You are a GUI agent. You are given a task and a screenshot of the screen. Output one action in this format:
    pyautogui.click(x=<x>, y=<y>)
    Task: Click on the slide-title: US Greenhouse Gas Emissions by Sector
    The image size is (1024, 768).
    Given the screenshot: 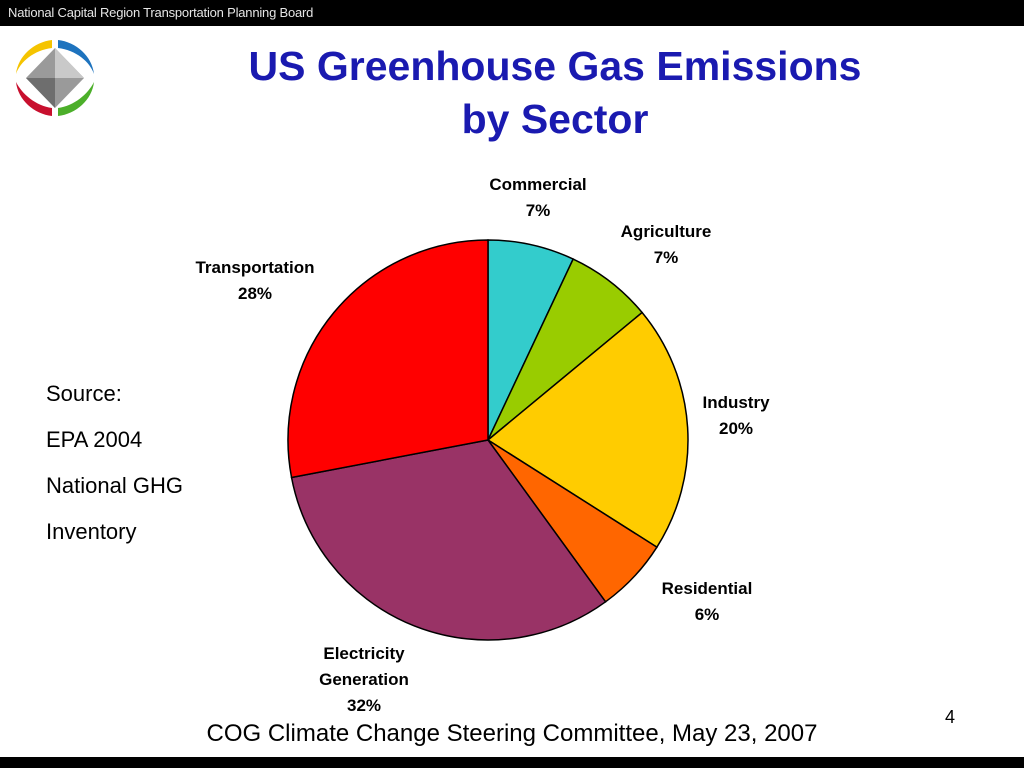 What is the action you would take?
    pyautogui.click(x=555, y=93)
    